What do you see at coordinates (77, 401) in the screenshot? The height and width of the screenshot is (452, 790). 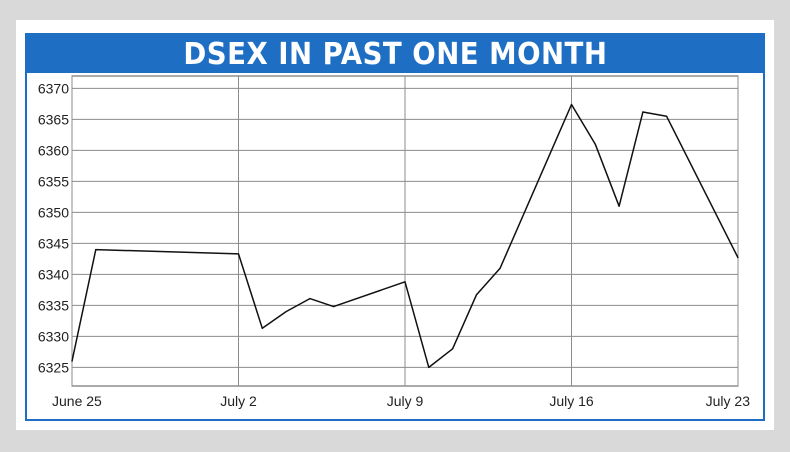 I see `x-tick-label: June 25` at bounding box center [77, 401].